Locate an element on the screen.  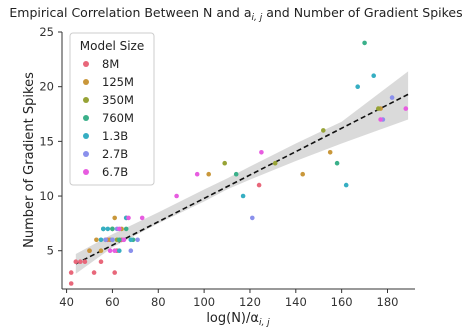
x-axis-label-subscript: i, j is located at coordinates (264, 323).